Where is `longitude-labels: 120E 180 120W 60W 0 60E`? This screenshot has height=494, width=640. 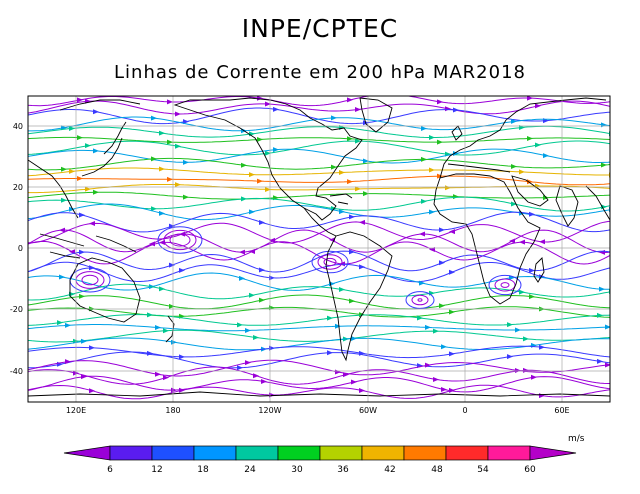
longitude-labels: 120E 180 120W 60W 0 60E is located at coordinates (318, 410).